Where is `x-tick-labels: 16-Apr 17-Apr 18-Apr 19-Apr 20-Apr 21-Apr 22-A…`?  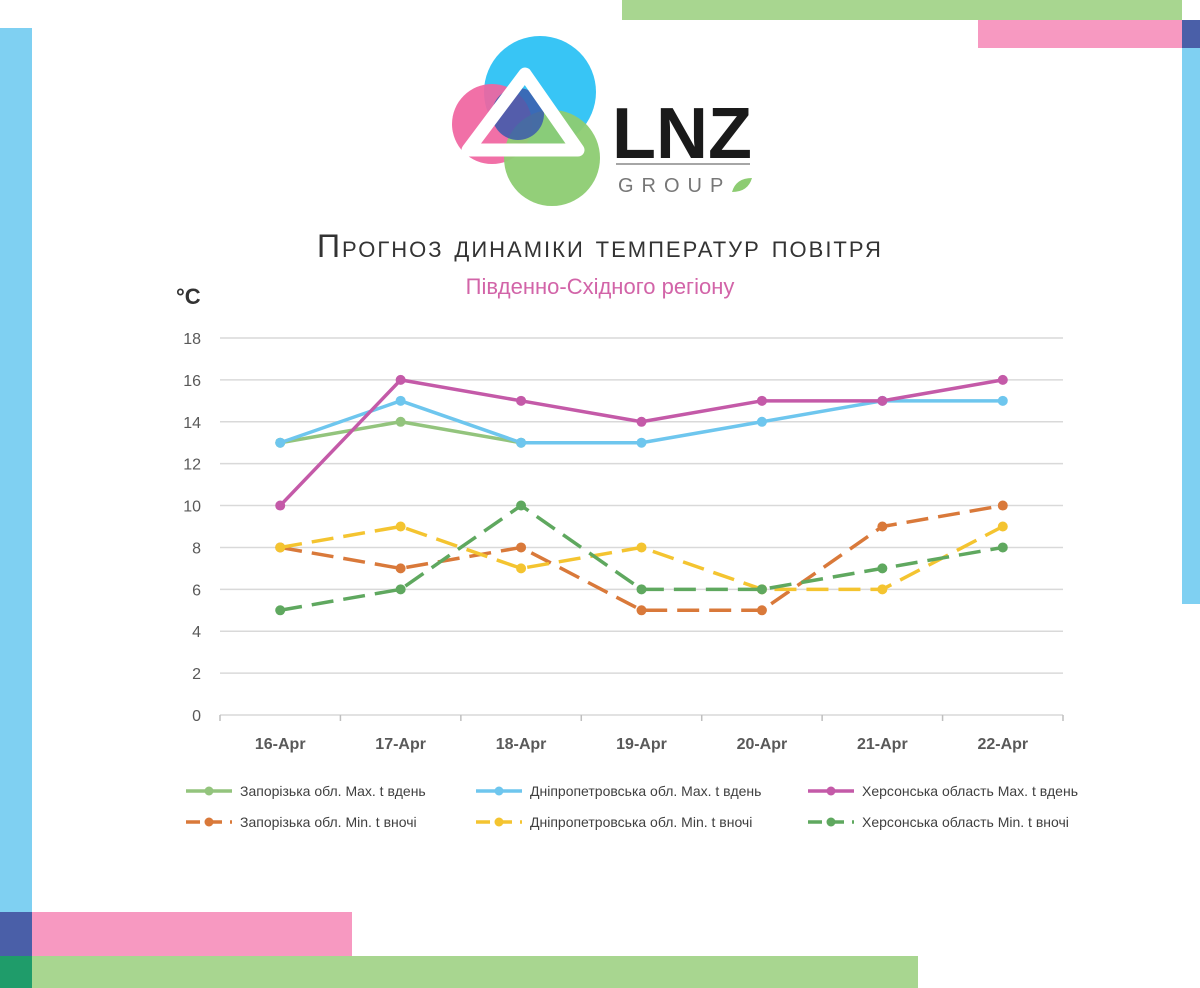 x-tick-labels: 16-Apr 17-Apr 18-Apr 19-Apr 20-Apr 21-Apr 22-A… is located at coordinates (641, 744).